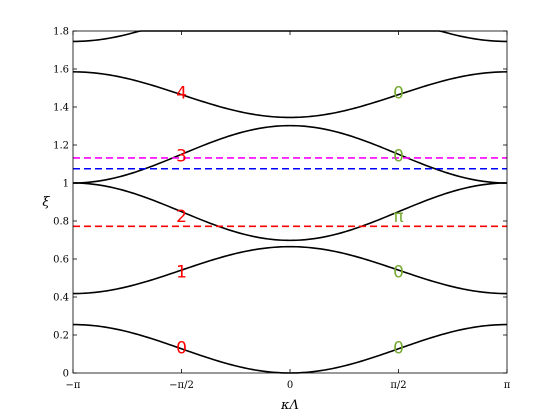 This screenshot has width=560, height=420. I want to click on y-tick-label-8: 1.6, so click(61, 70).